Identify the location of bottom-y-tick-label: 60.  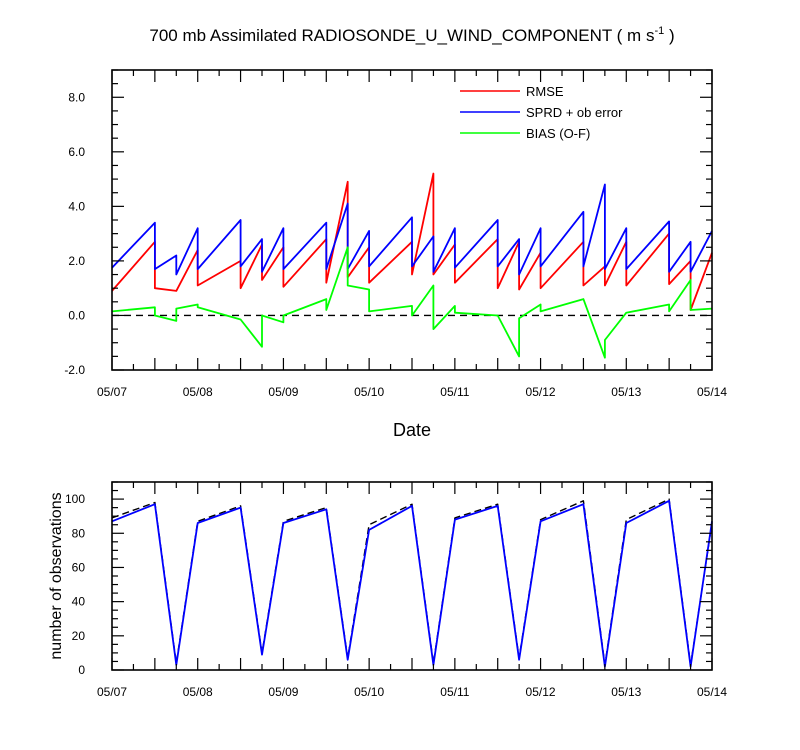
(79, 567).